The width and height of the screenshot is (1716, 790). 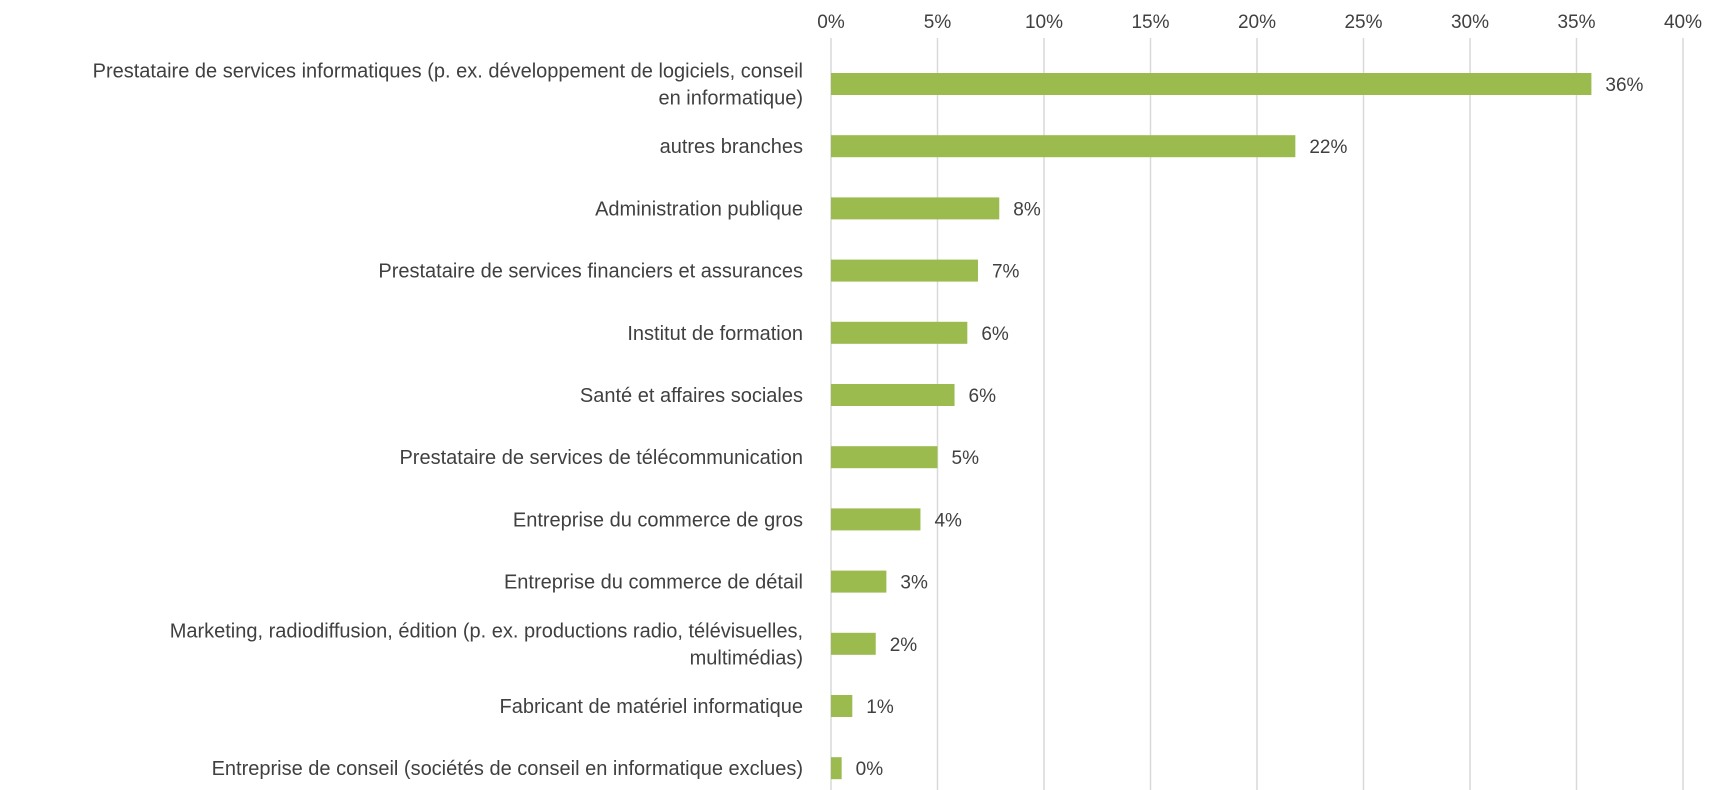 What do you see at coordinates (1328, 147) in the screenshot?
I see `data-label: 22%` at bounding box center [1328, 147].